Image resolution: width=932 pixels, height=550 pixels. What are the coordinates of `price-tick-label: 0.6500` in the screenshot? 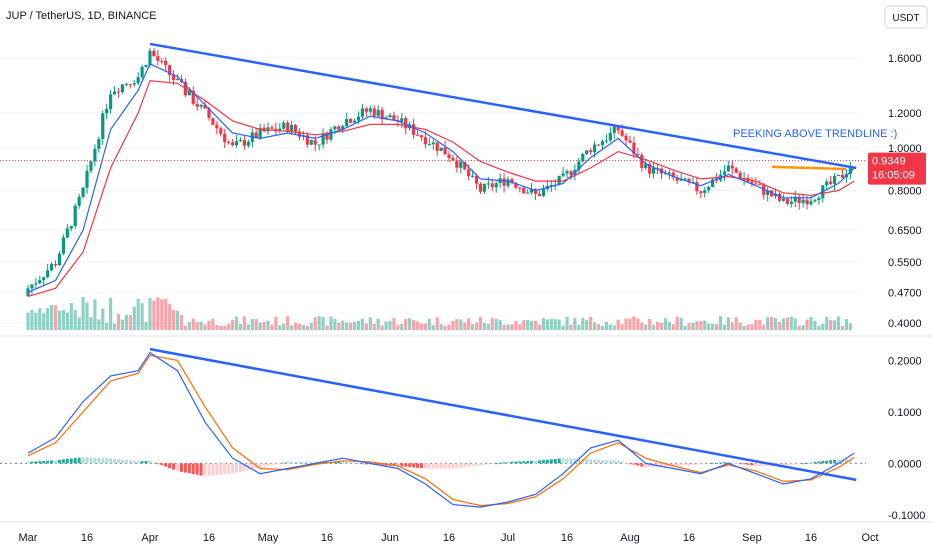 It's located at (905, 231).